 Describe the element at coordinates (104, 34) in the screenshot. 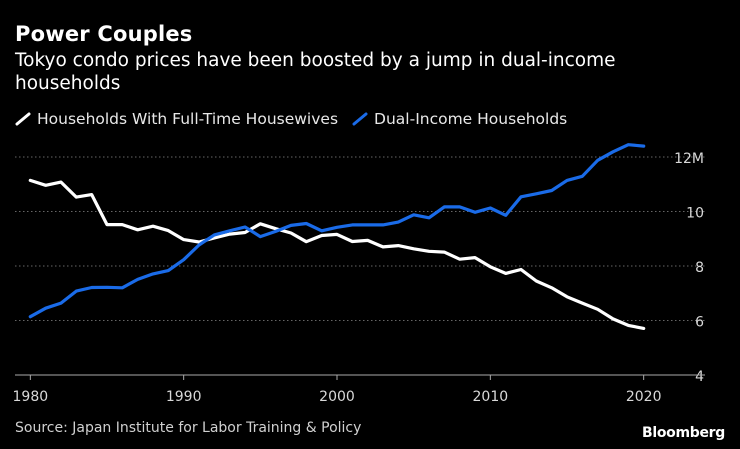

I see `chart-title: Power Couples` at that location.